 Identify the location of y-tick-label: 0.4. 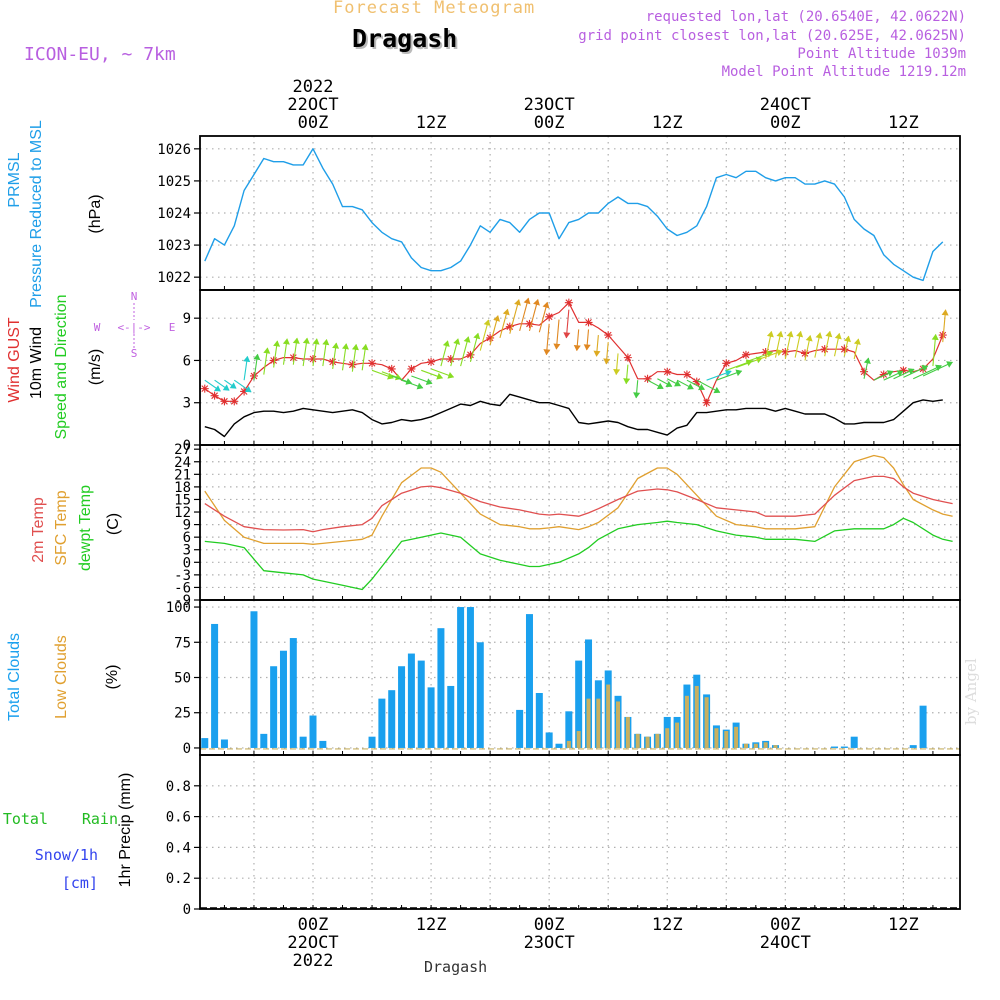
(178, 848).